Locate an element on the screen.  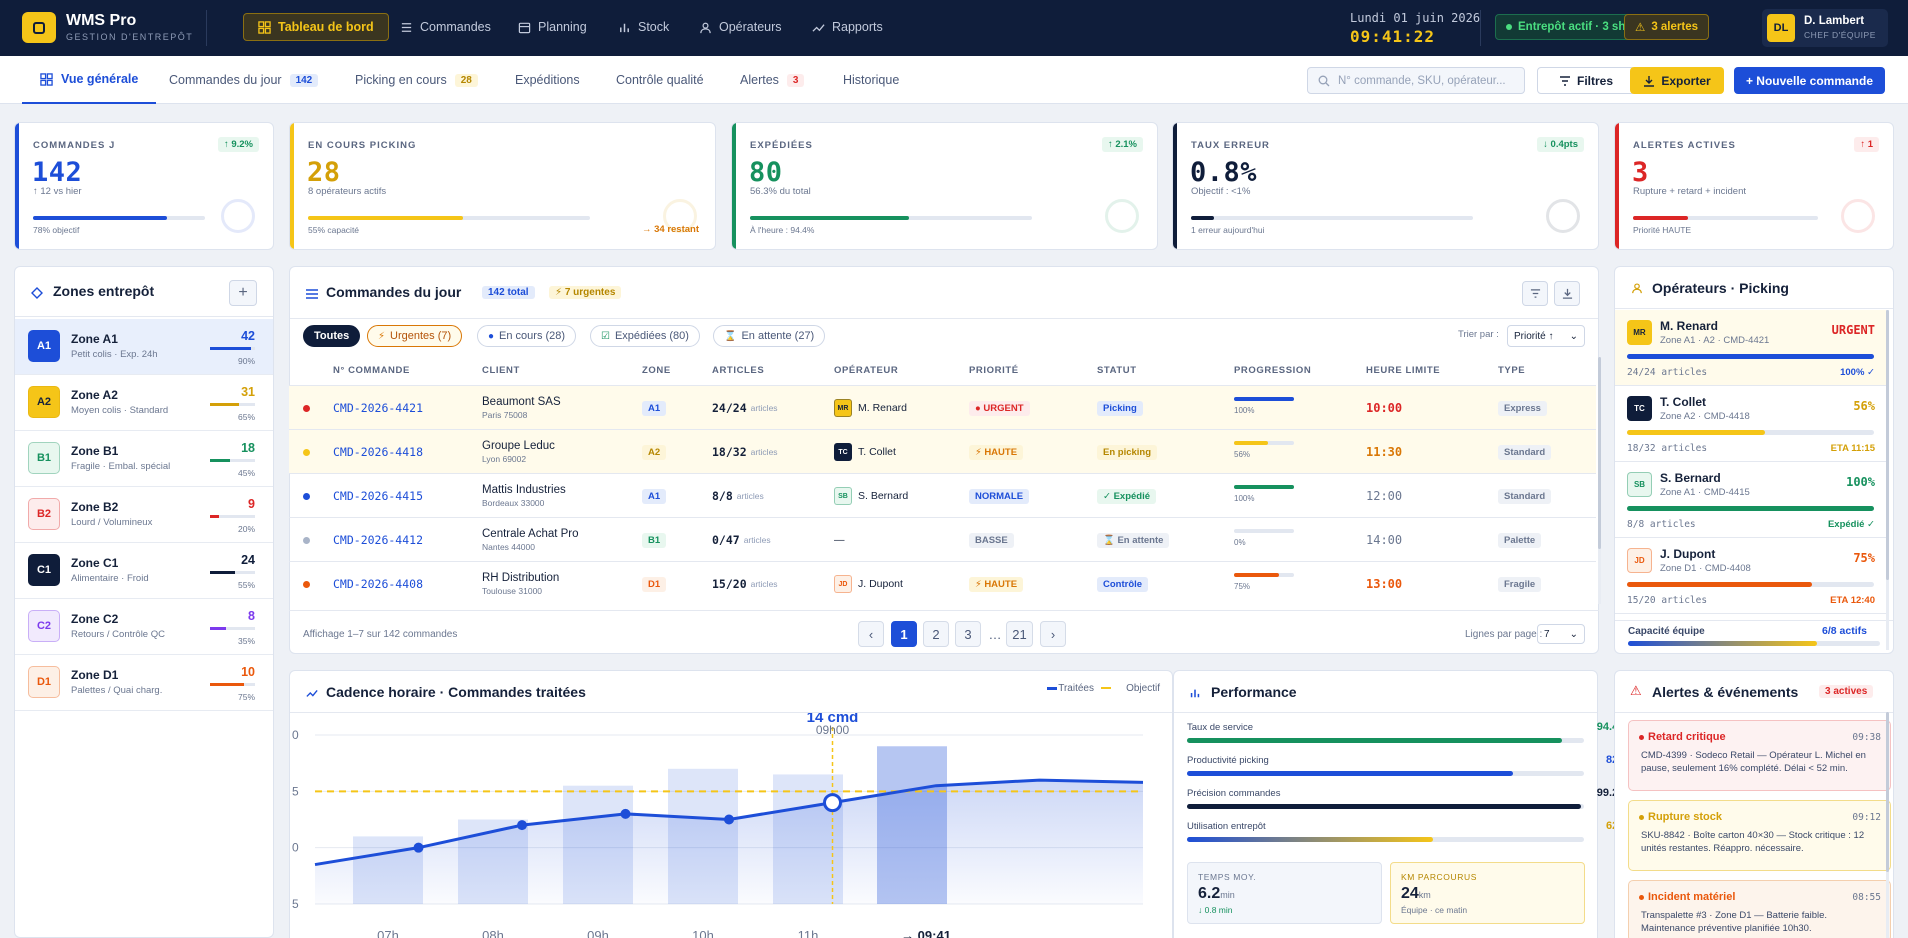
user-name: D. Lambert is located at coordinates (1834, 21).